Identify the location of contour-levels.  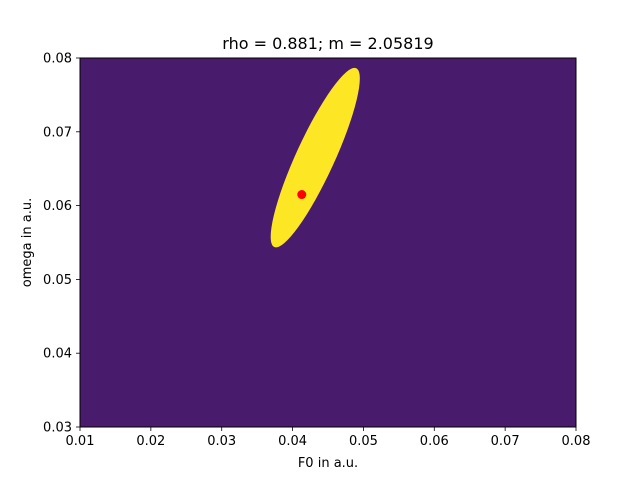
(315, 157).